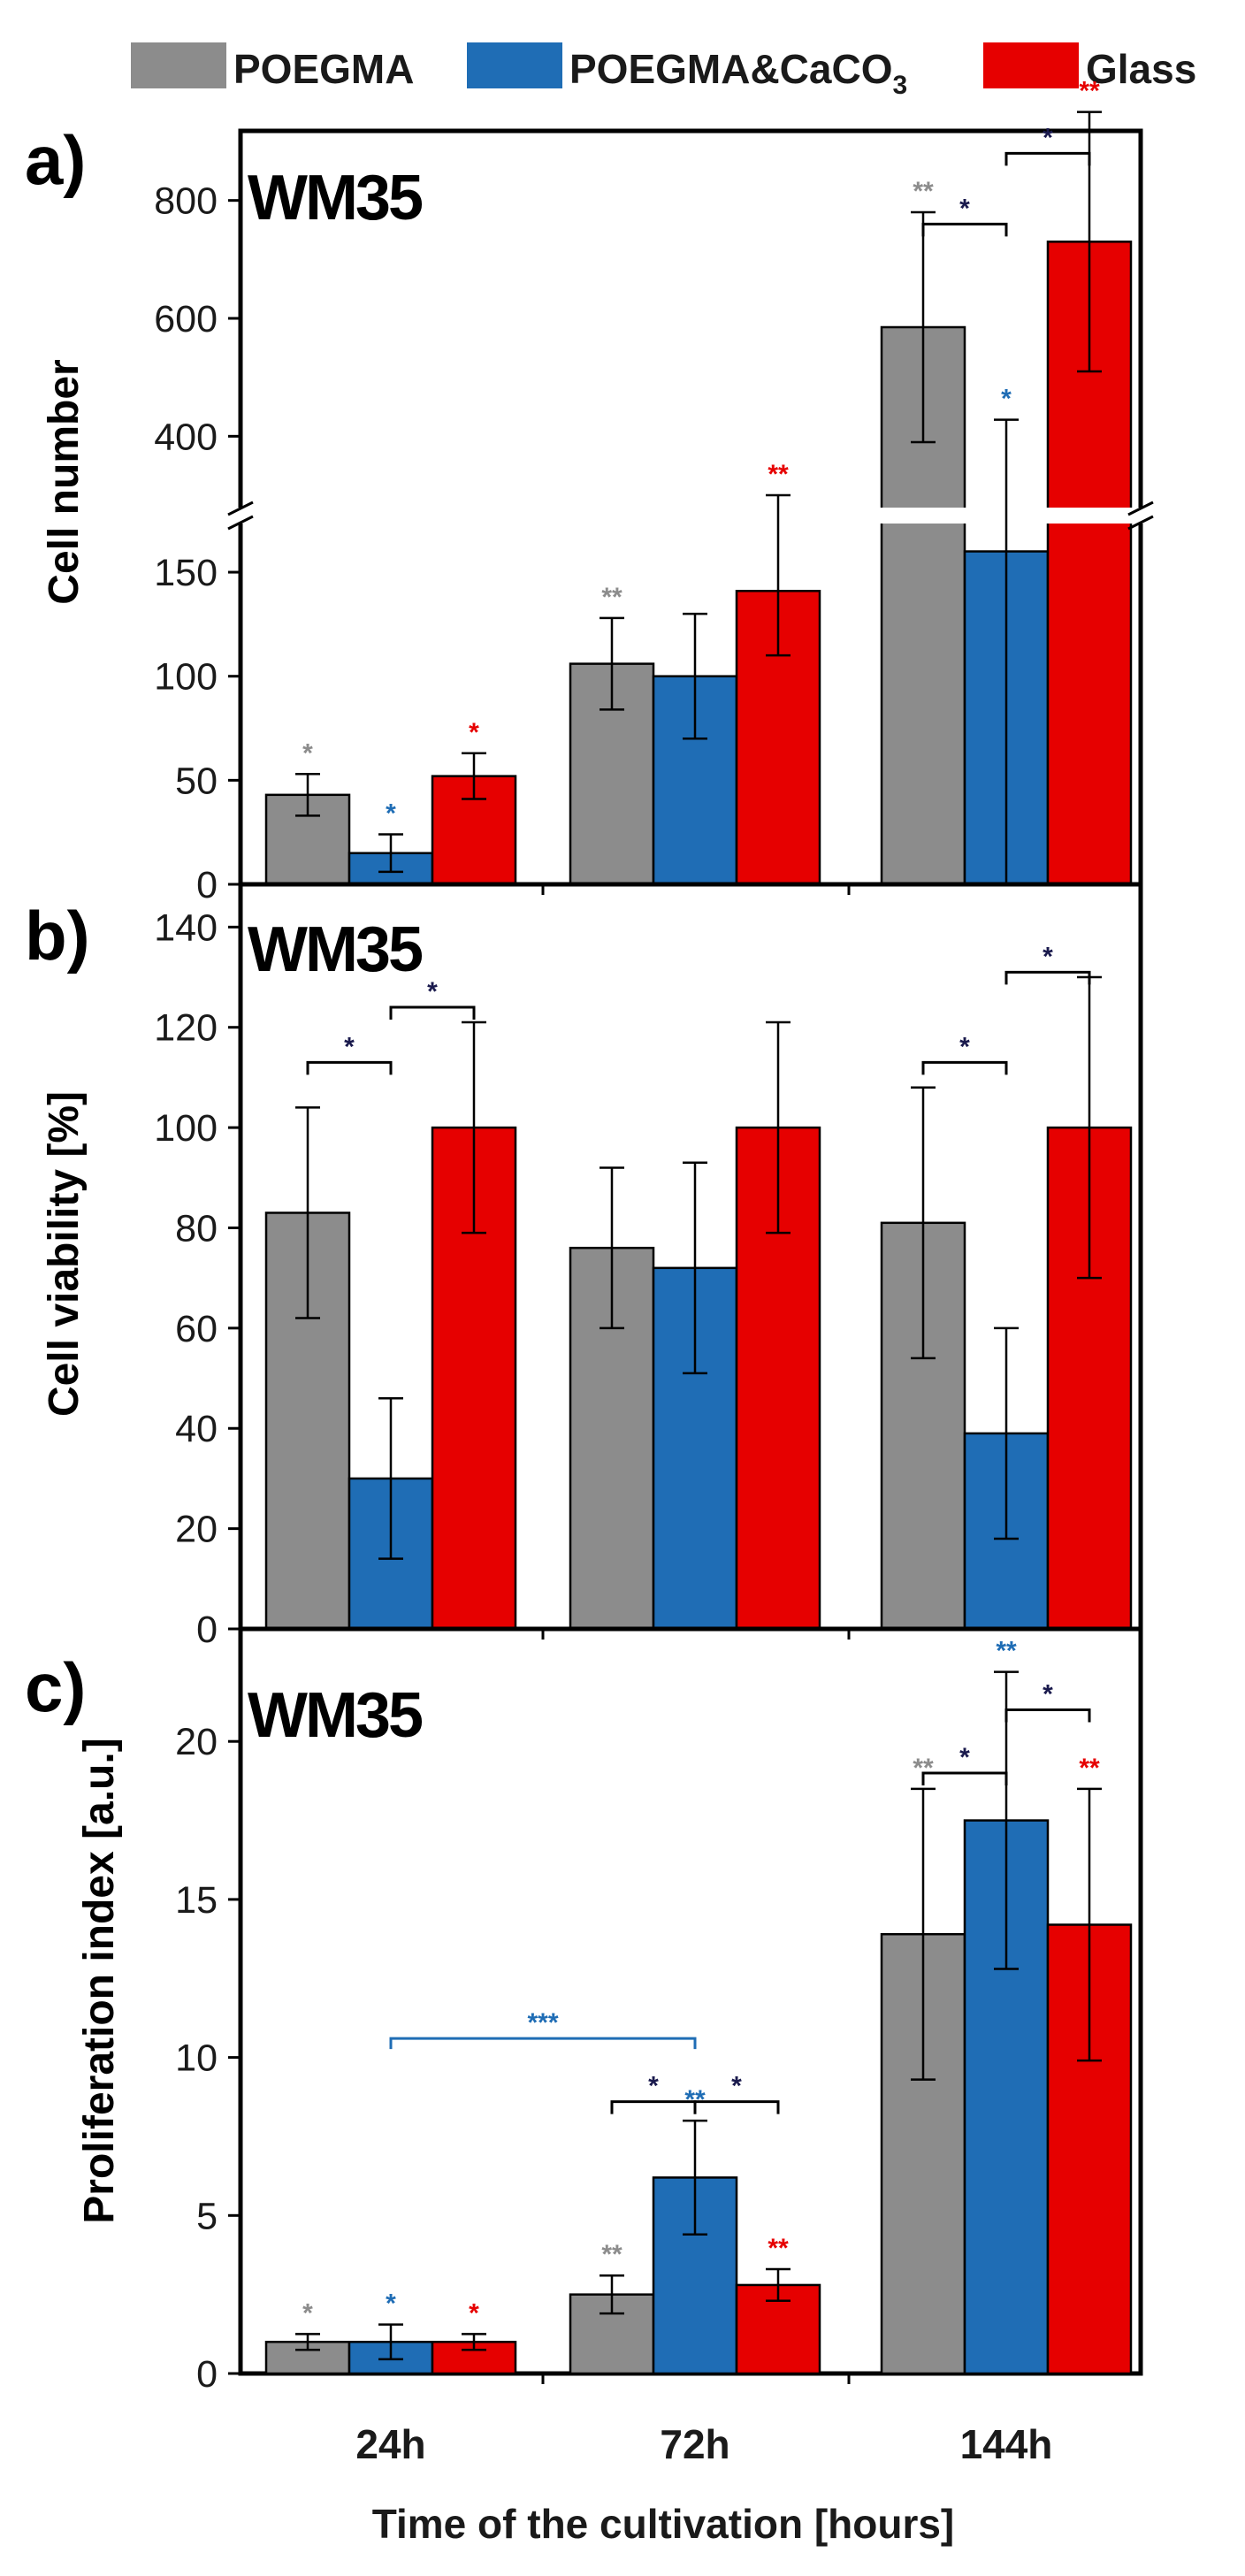  I want to click on panel-a-y-tick-label: 600, so click(186, 319).